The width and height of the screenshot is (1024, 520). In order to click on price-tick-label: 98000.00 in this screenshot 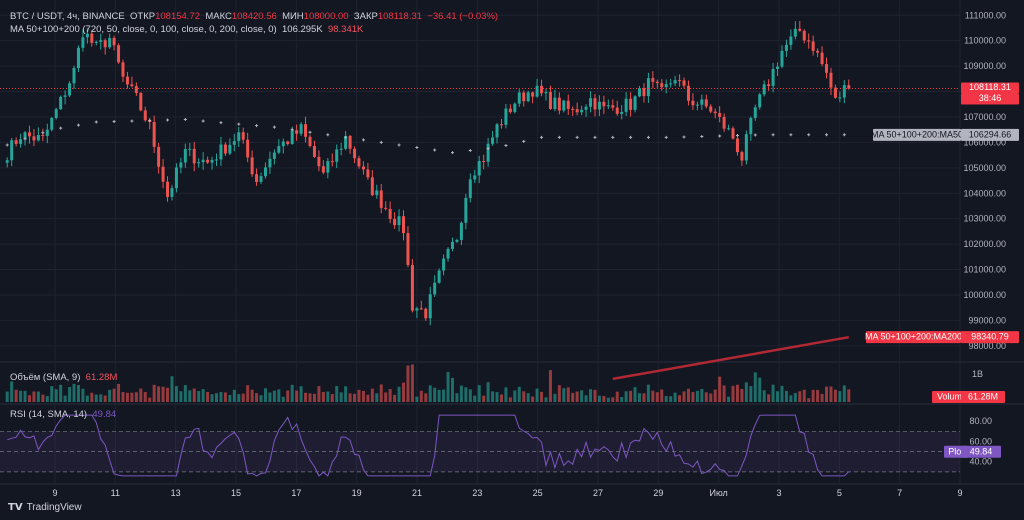, I will do `click(987, 346)`.